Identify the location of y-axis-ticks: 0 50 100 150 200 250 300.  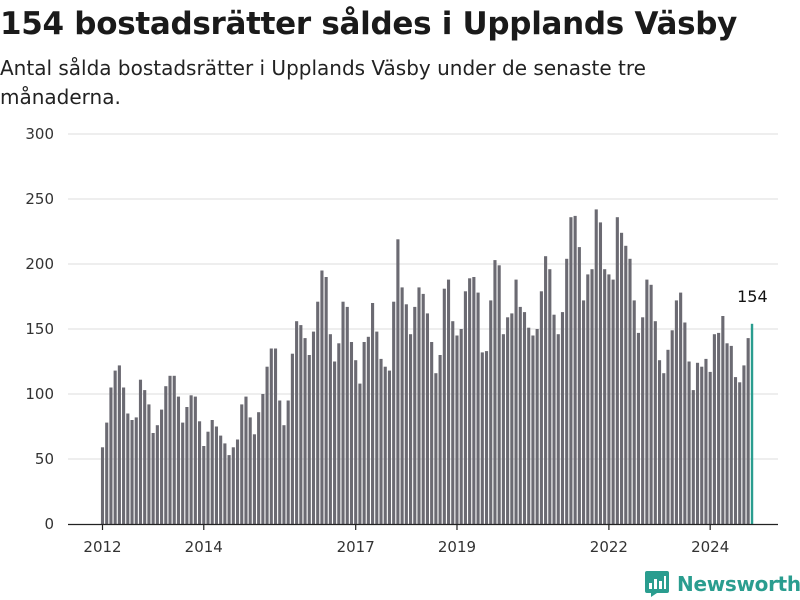
(39, 329).